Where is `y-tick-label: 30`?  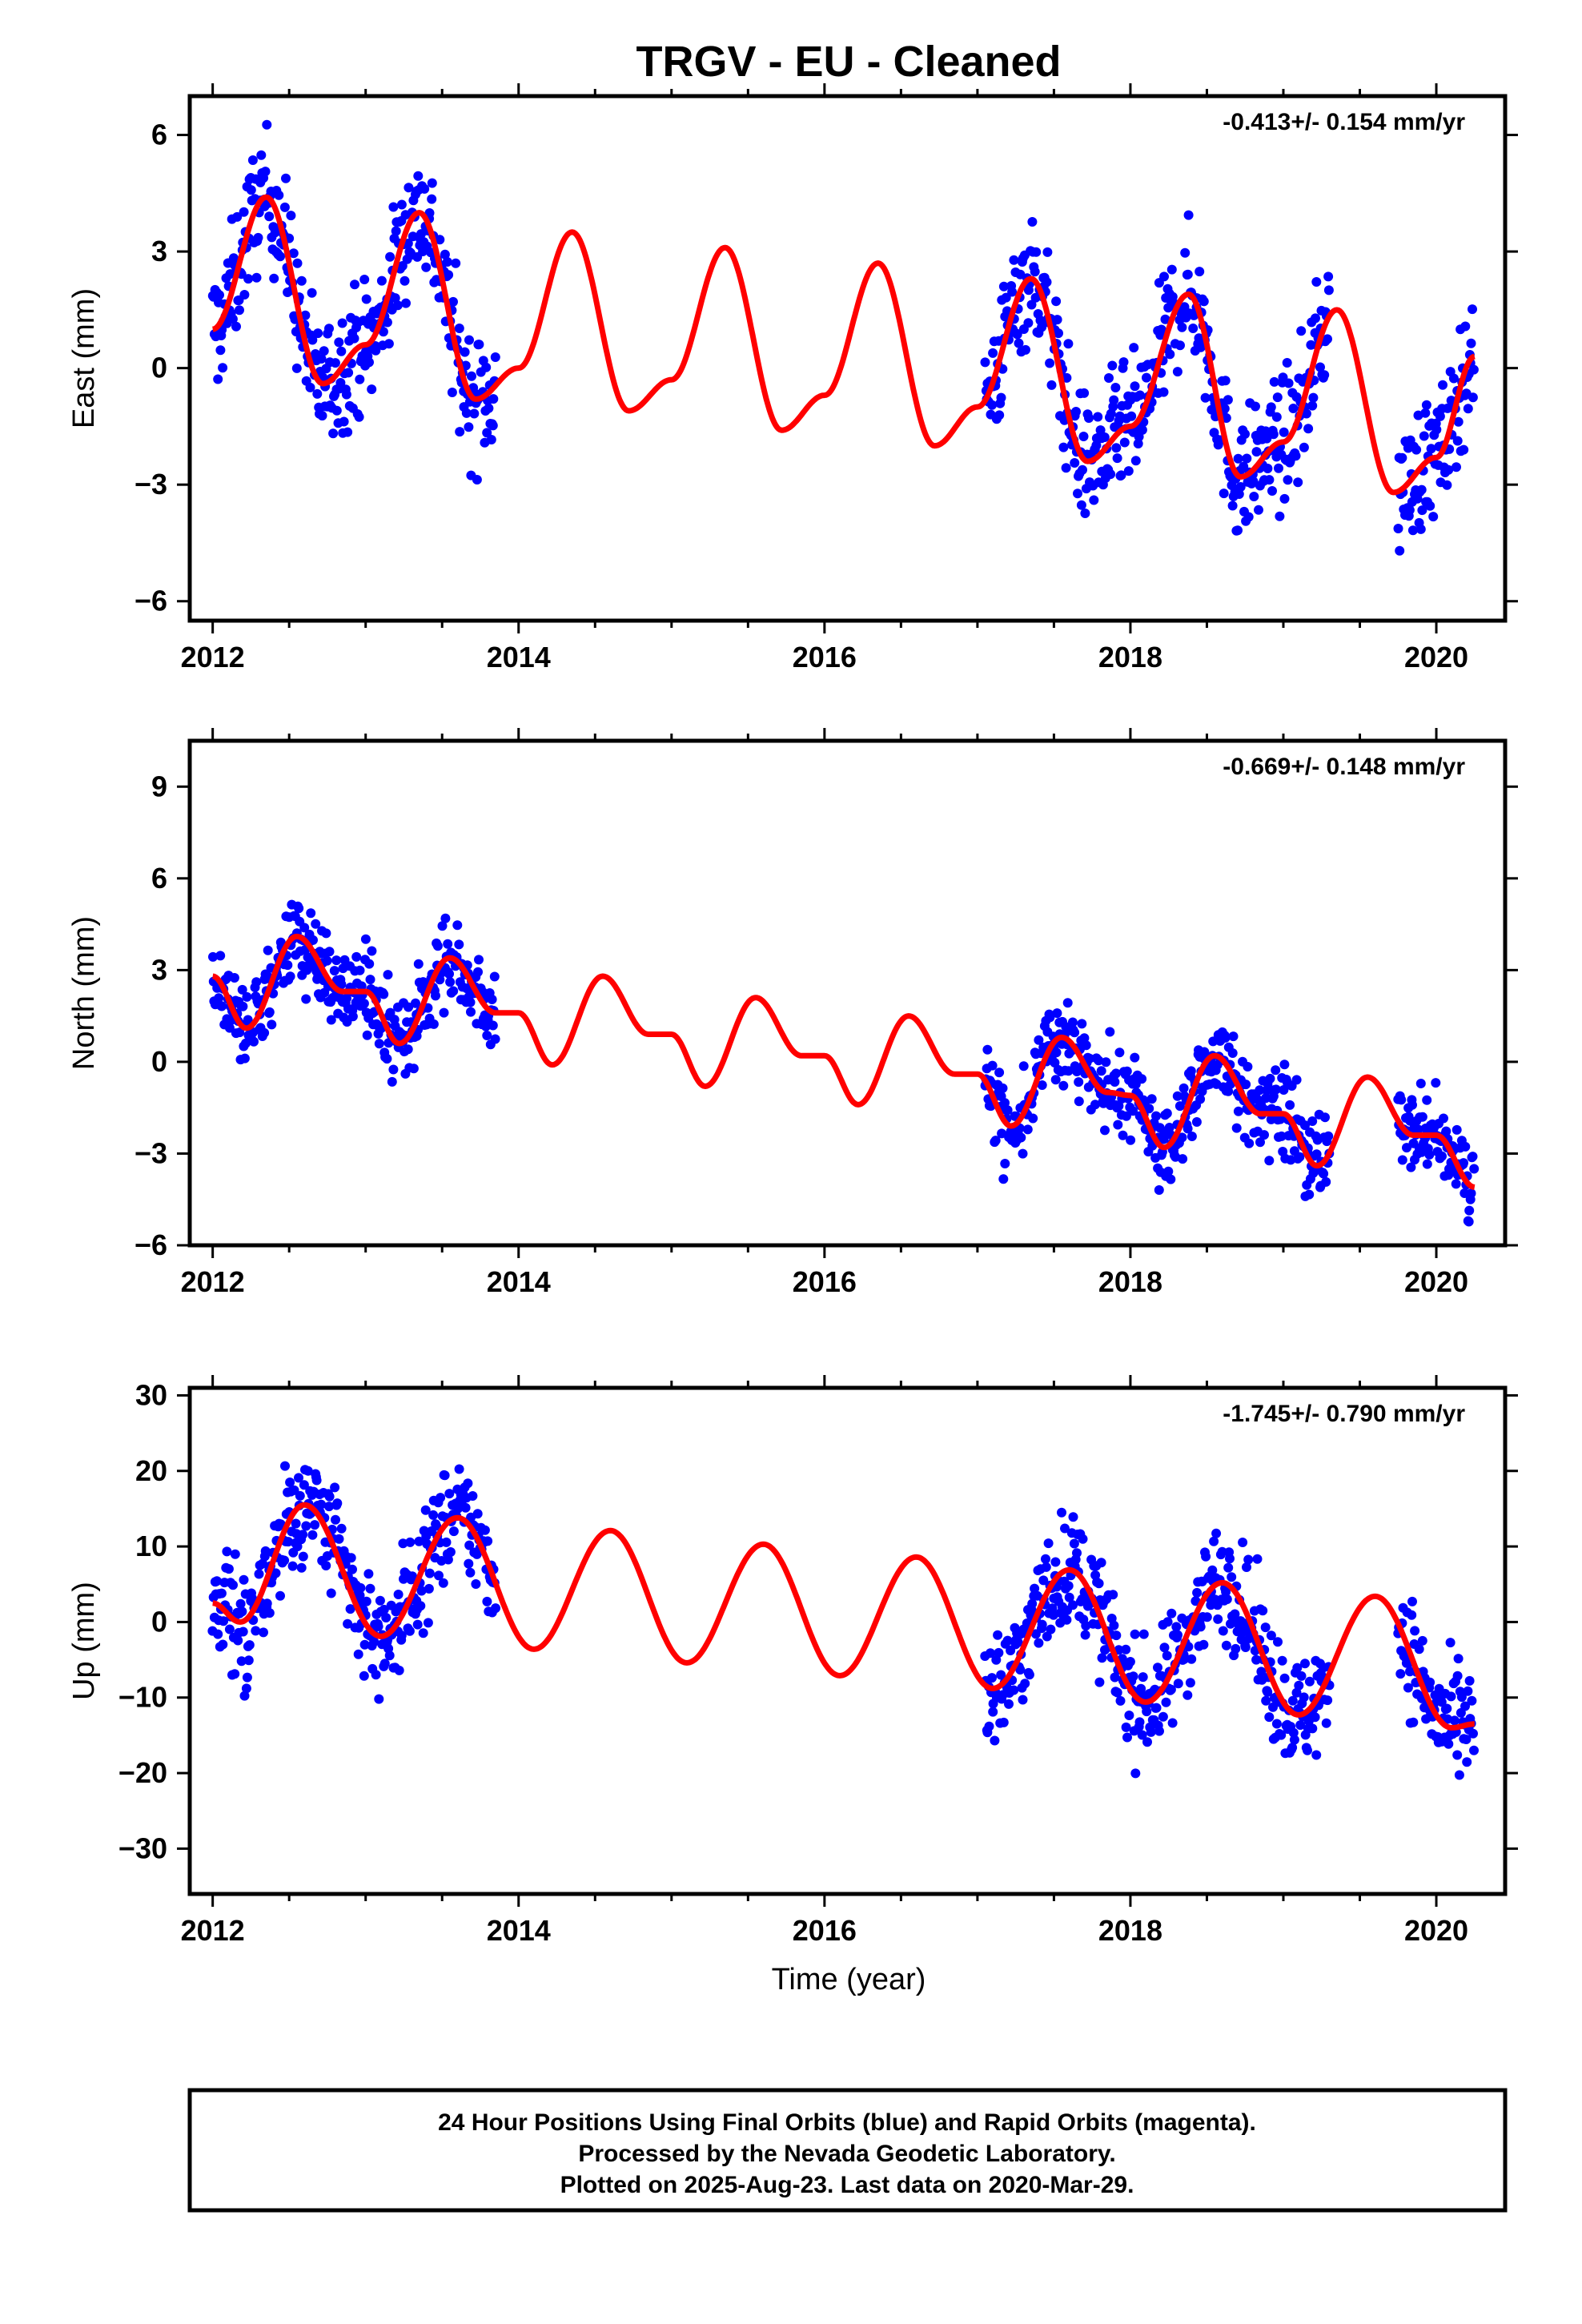 y-tick-label: 30 is located at coordinates (151, 1394).